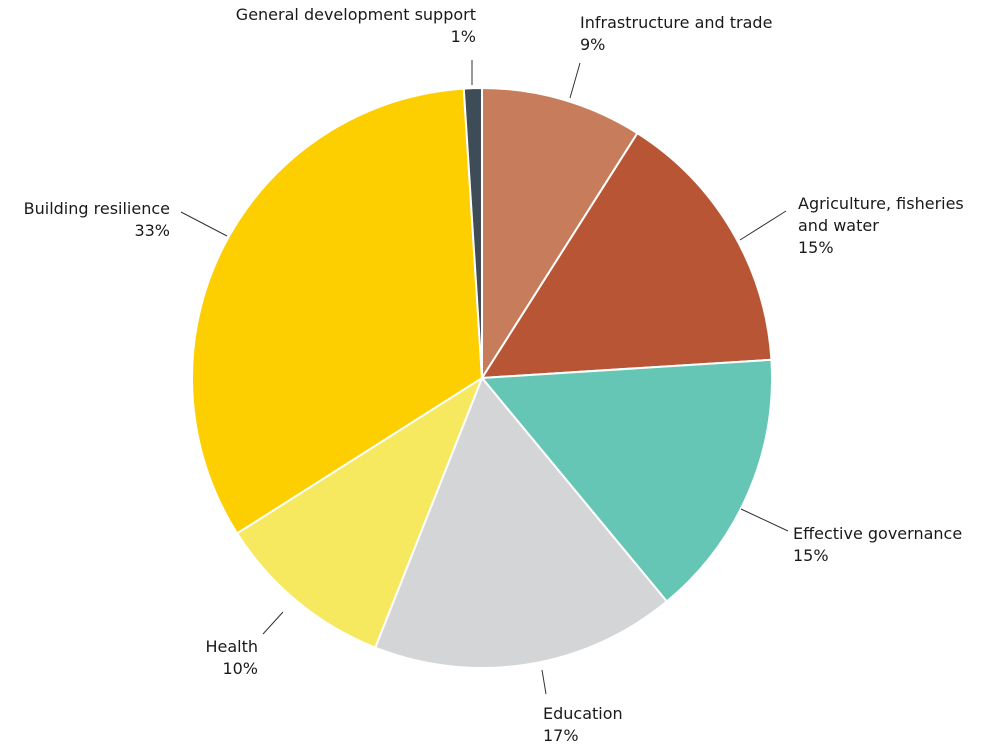 The width and height of the screenshot is (987, 746). What do you see at coordinates (97, 219) in the screenshot?
I see `slice-label: Building resilience 33%` at bounding box center [97, 219].